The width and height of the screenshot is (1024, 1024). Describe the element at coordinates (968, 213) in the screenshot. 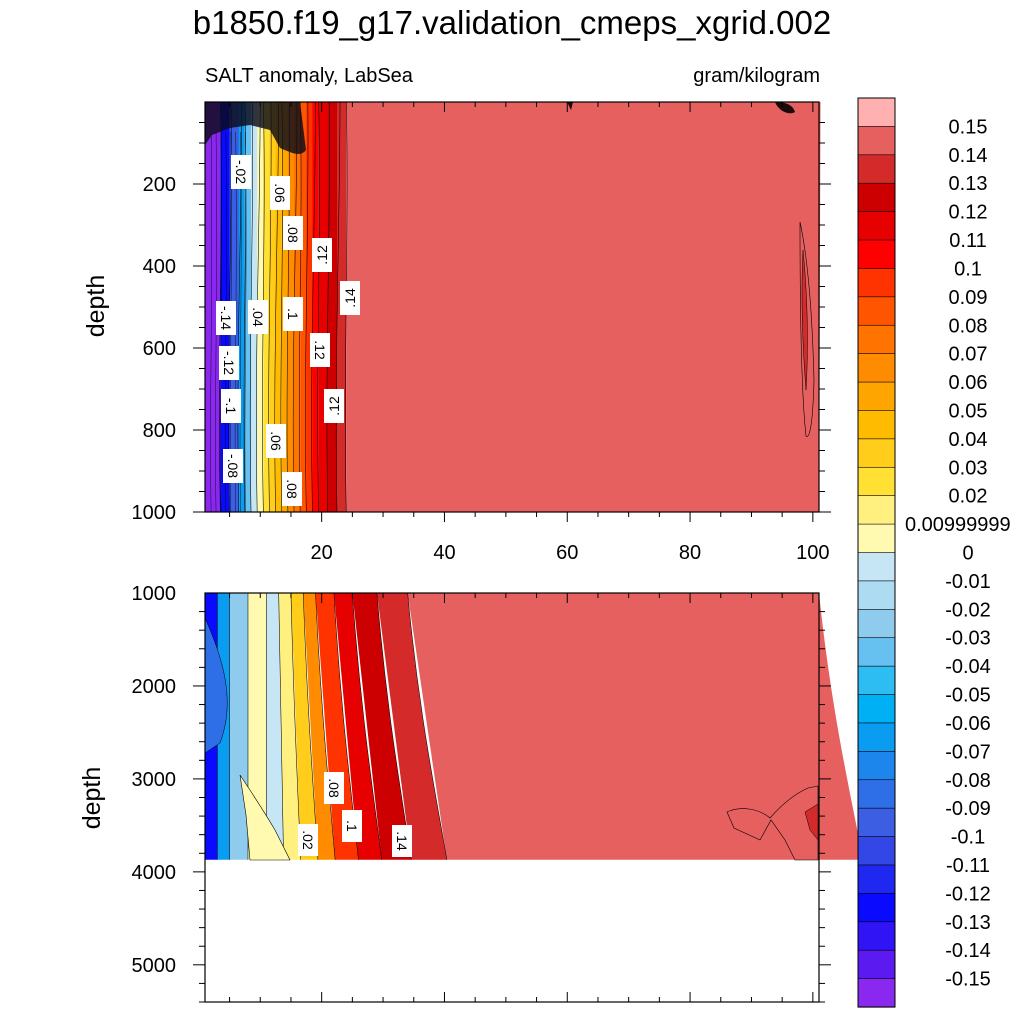

I see `colorbar-label: 0.12` at that location.